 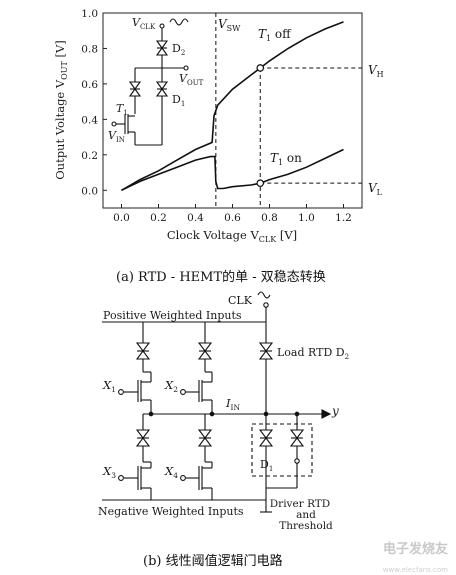 What do you see at coordinates (260, 183) in the screenshot?
I see `vl-marker-point` at bounding box center [260, 183].